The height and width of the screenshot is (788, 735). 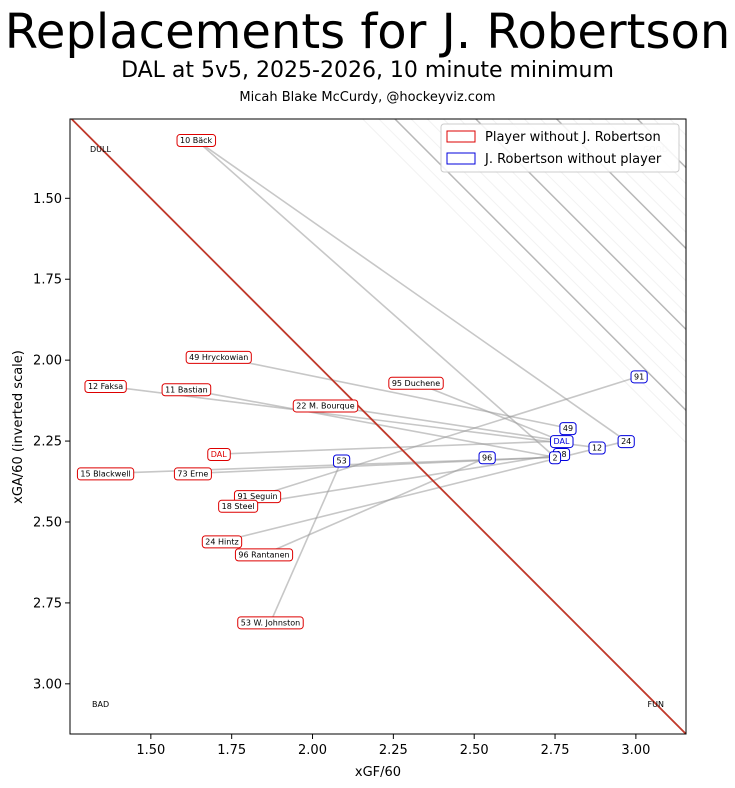 What do you see at coordinates (47, 522) in the screenshot?
I see `y-tick-label: 2.50` at bounding box center [47, 522].